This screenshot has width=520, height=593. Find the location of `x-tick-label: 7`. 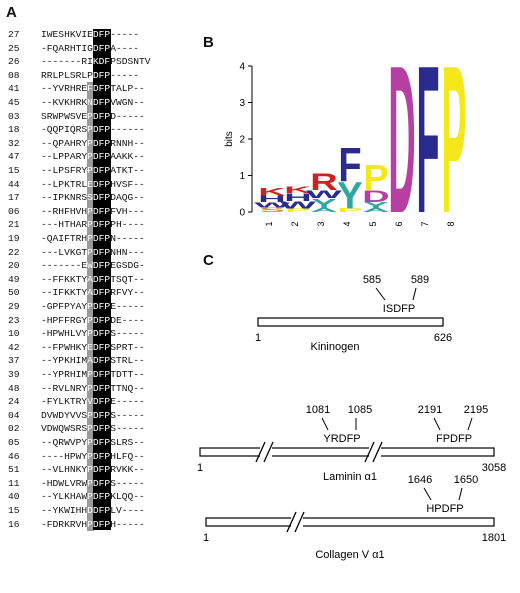

x-tick-label: 7 is located at coordinates (425, 223).